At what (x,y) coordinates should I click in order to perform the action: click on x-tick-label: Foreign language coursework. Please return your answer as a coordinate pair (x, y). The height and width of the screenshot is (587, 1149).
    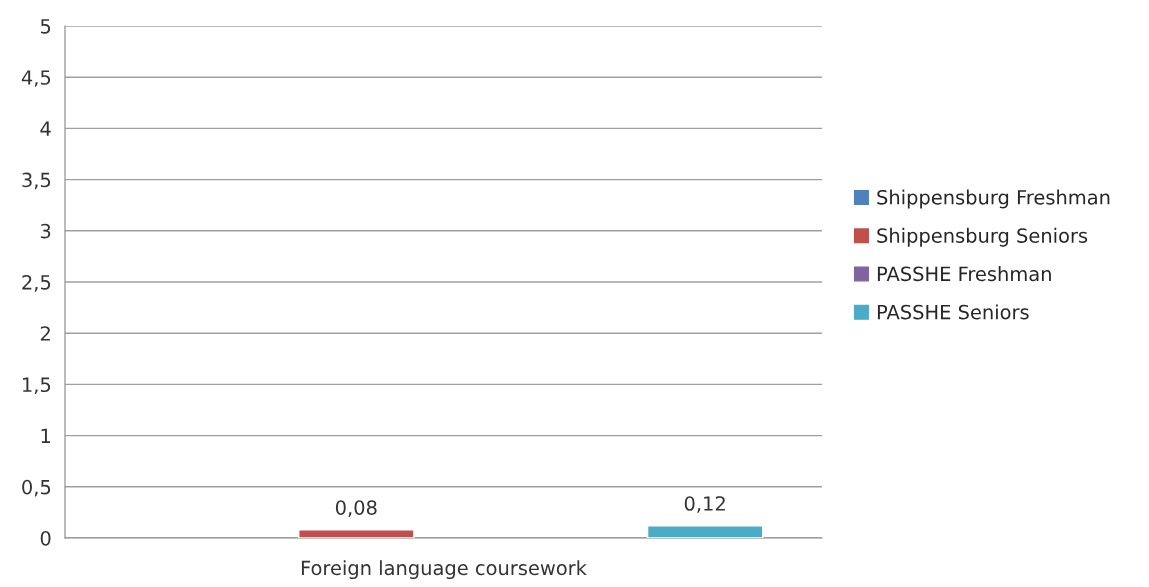
    Looking at the image, I should click on (444, 570).